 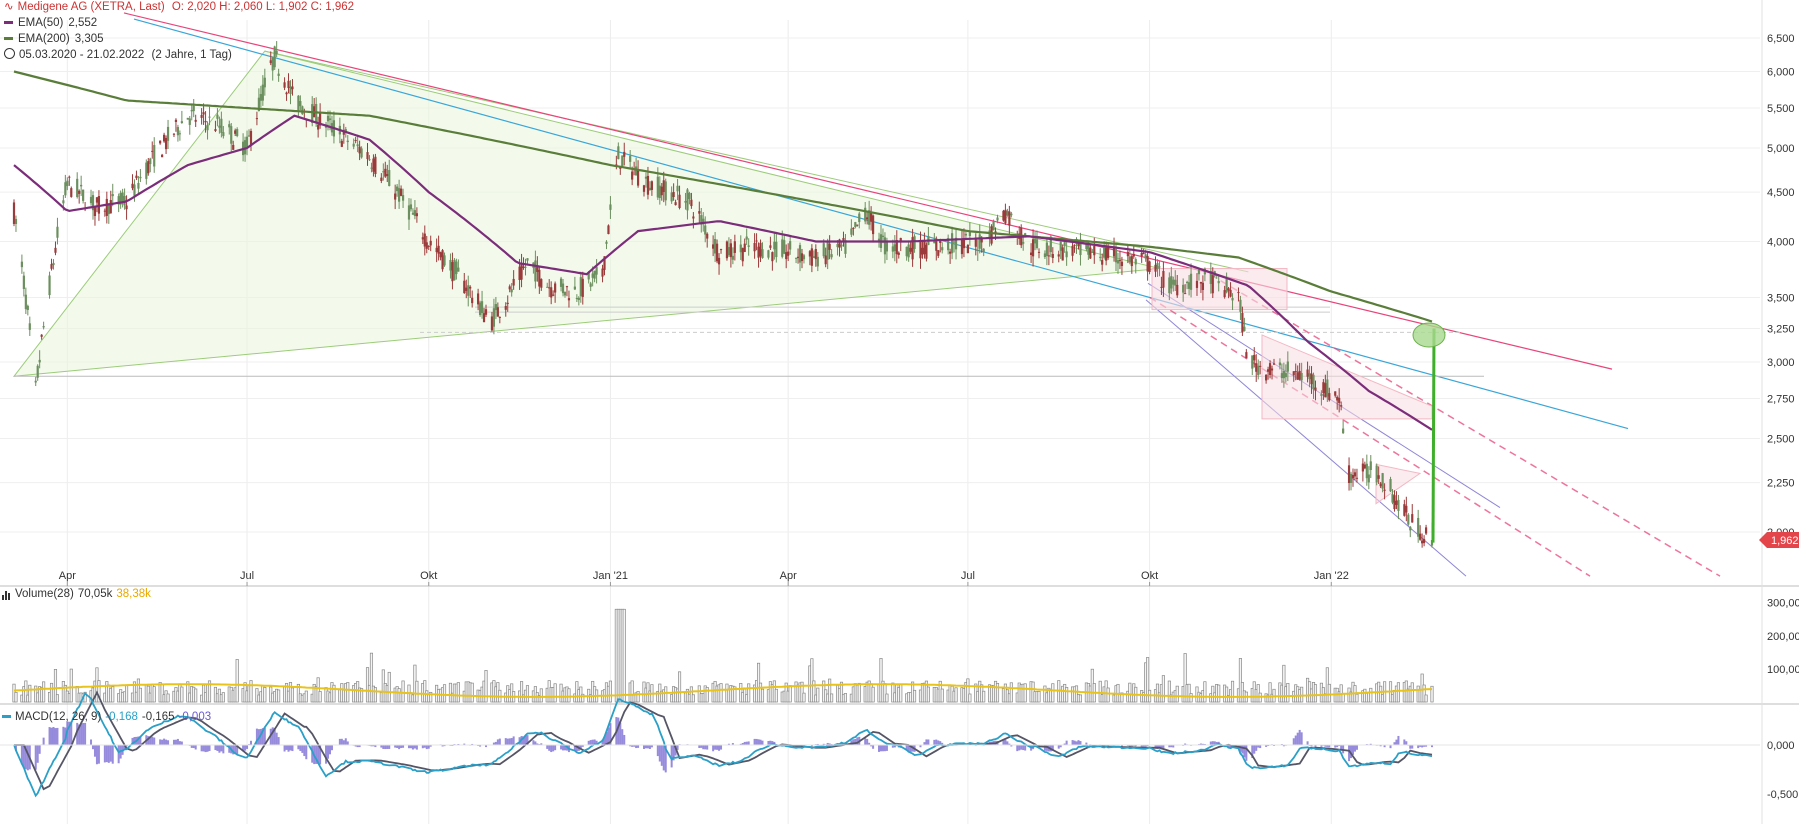 I want to click on ema50-legend: EMA(50) 2,552, so click(x=50, y=23).